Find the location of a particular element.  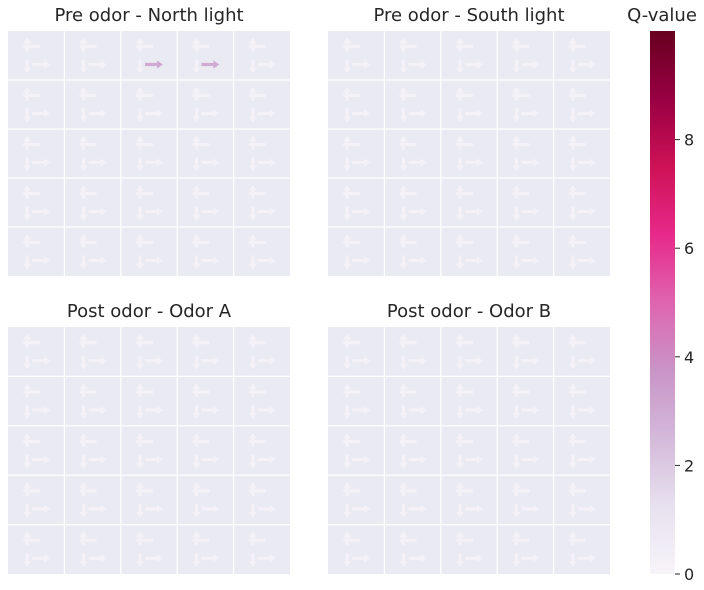

colorbar-tick-label: 8 is located at coordinates (689, 140).